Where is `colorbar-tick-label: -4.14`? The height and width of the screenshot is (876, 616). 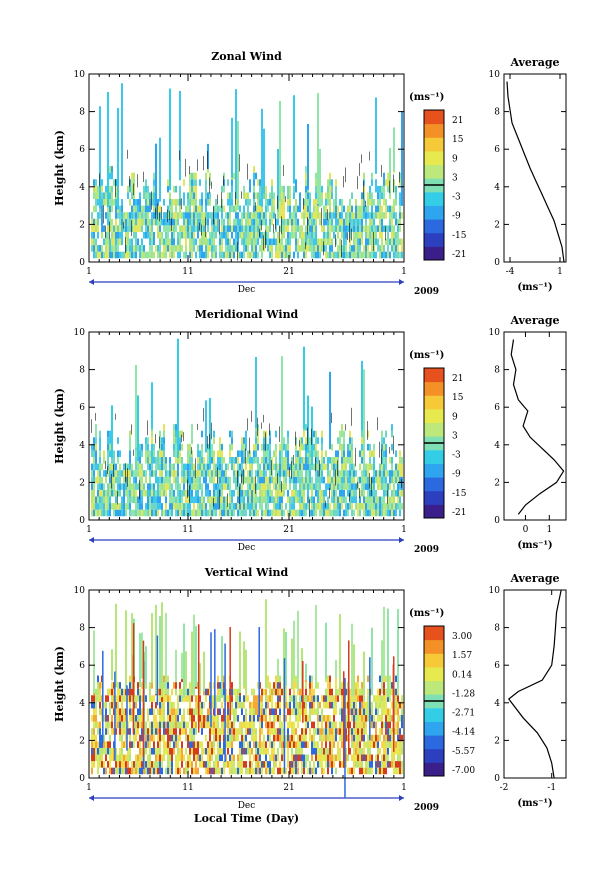 colorbar-tick-label: -4.14 is located at coordinates (463, 733).